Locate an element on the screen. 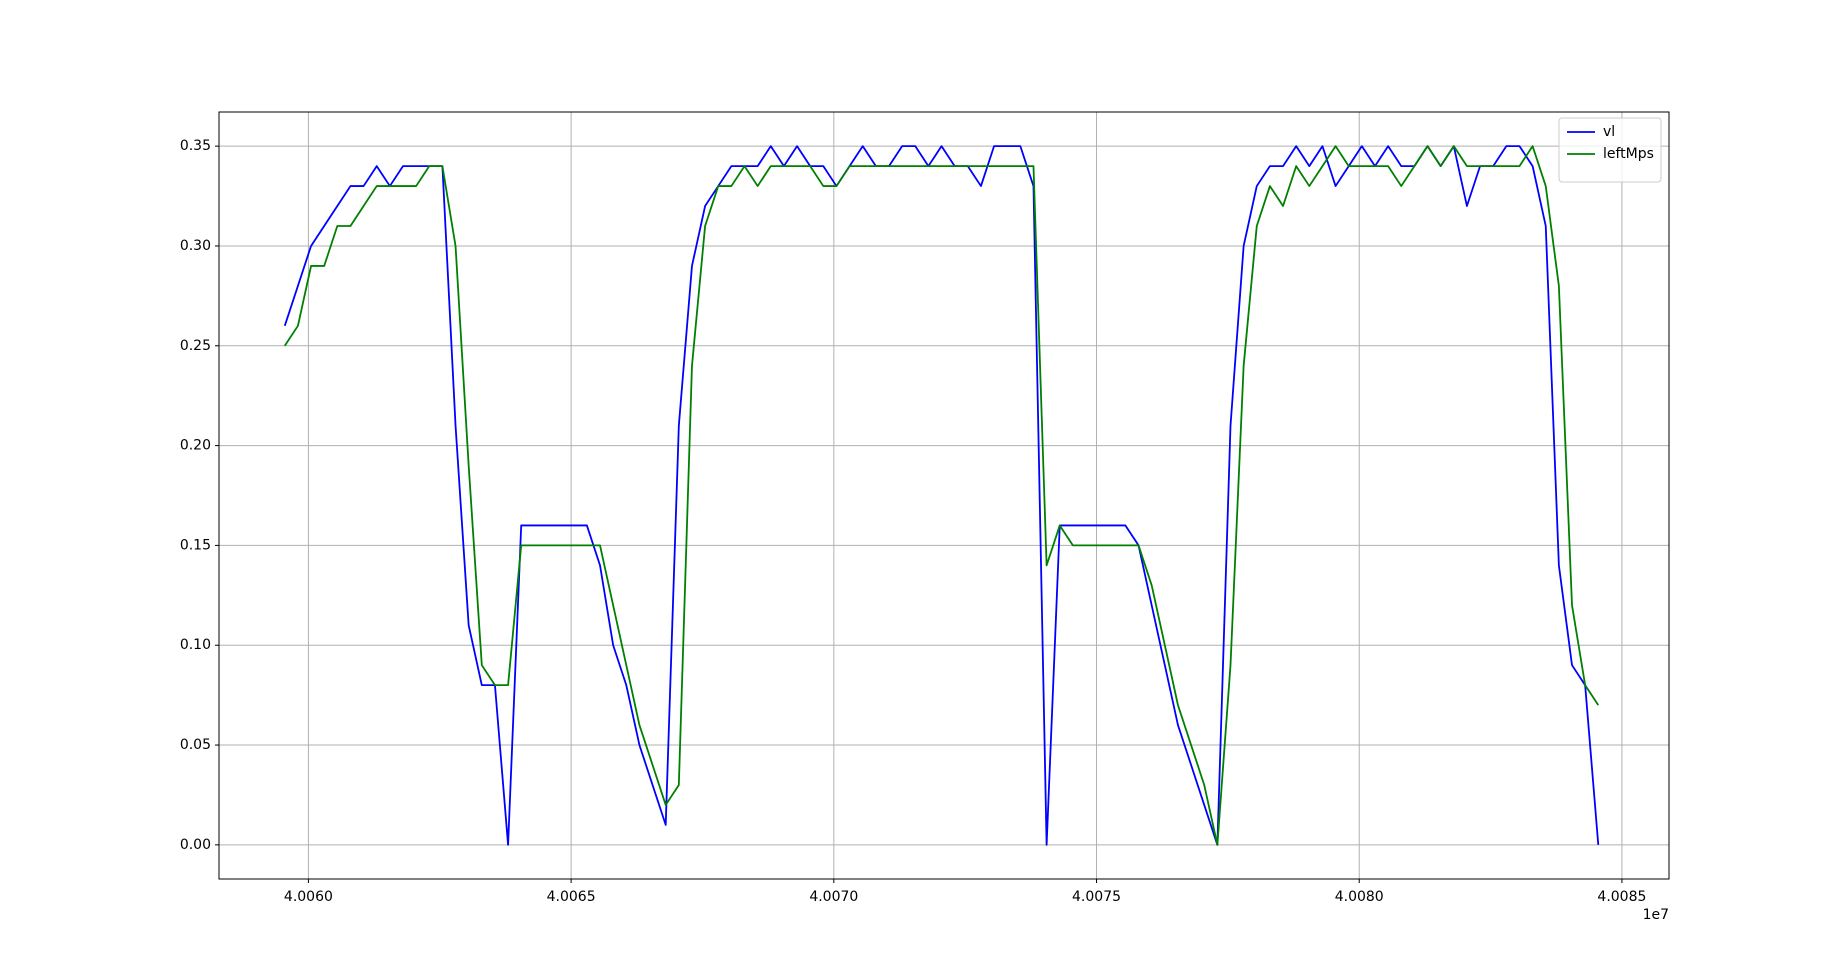 This screenshot has height=975, width=1827. y-tick-label: 0.30 is located at coordinates (195, 246).